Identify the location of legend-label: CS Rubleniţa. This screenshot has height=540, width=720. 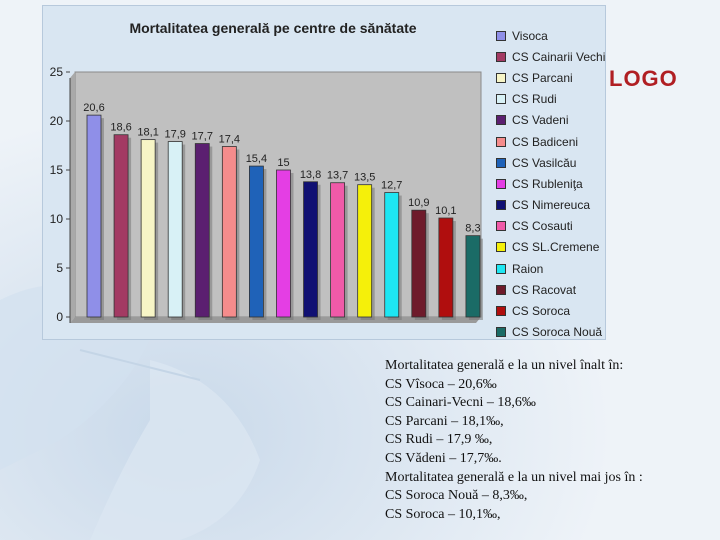
(547, 183).